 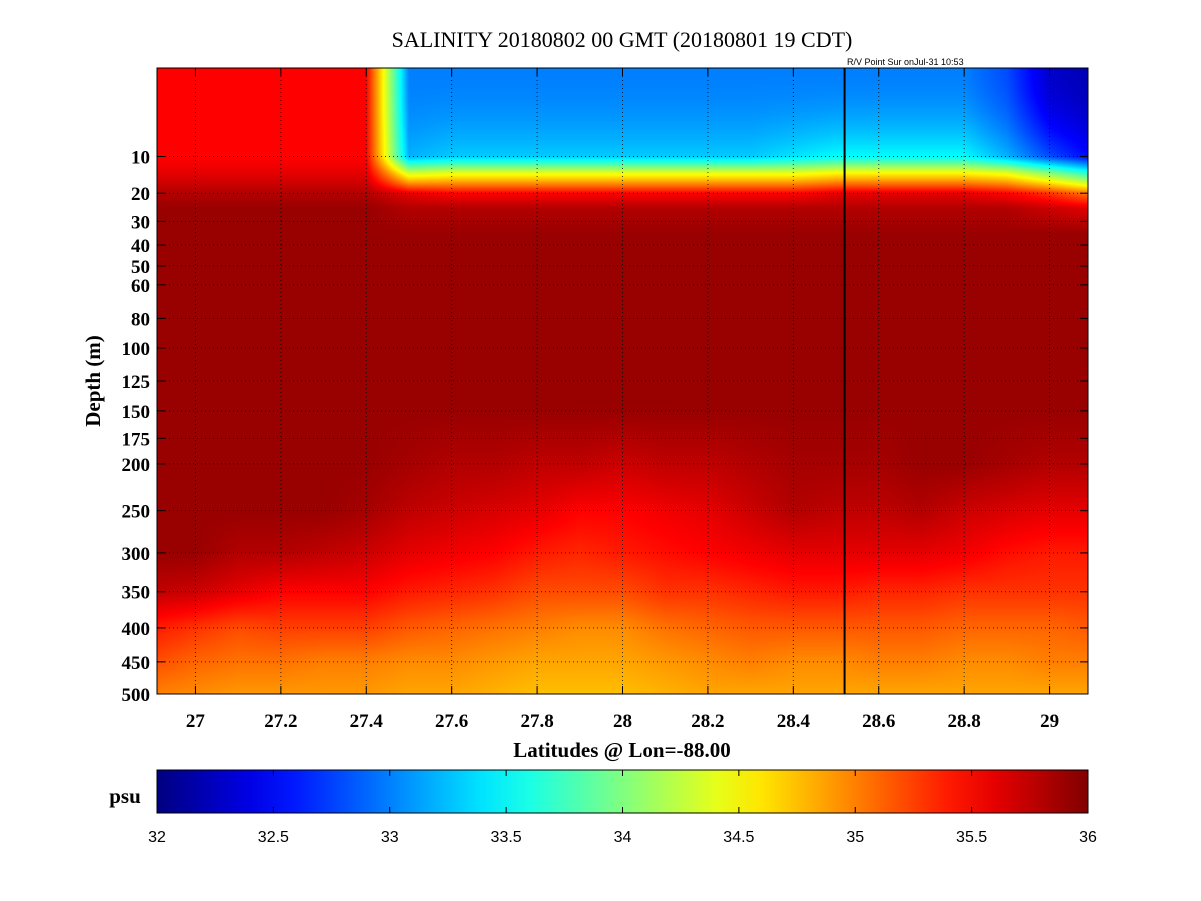 What do you see at coordinates (971, 837) in the screenshot?
I see `colorbar-tick-label: 35.5` at bounding box center [971, 837].